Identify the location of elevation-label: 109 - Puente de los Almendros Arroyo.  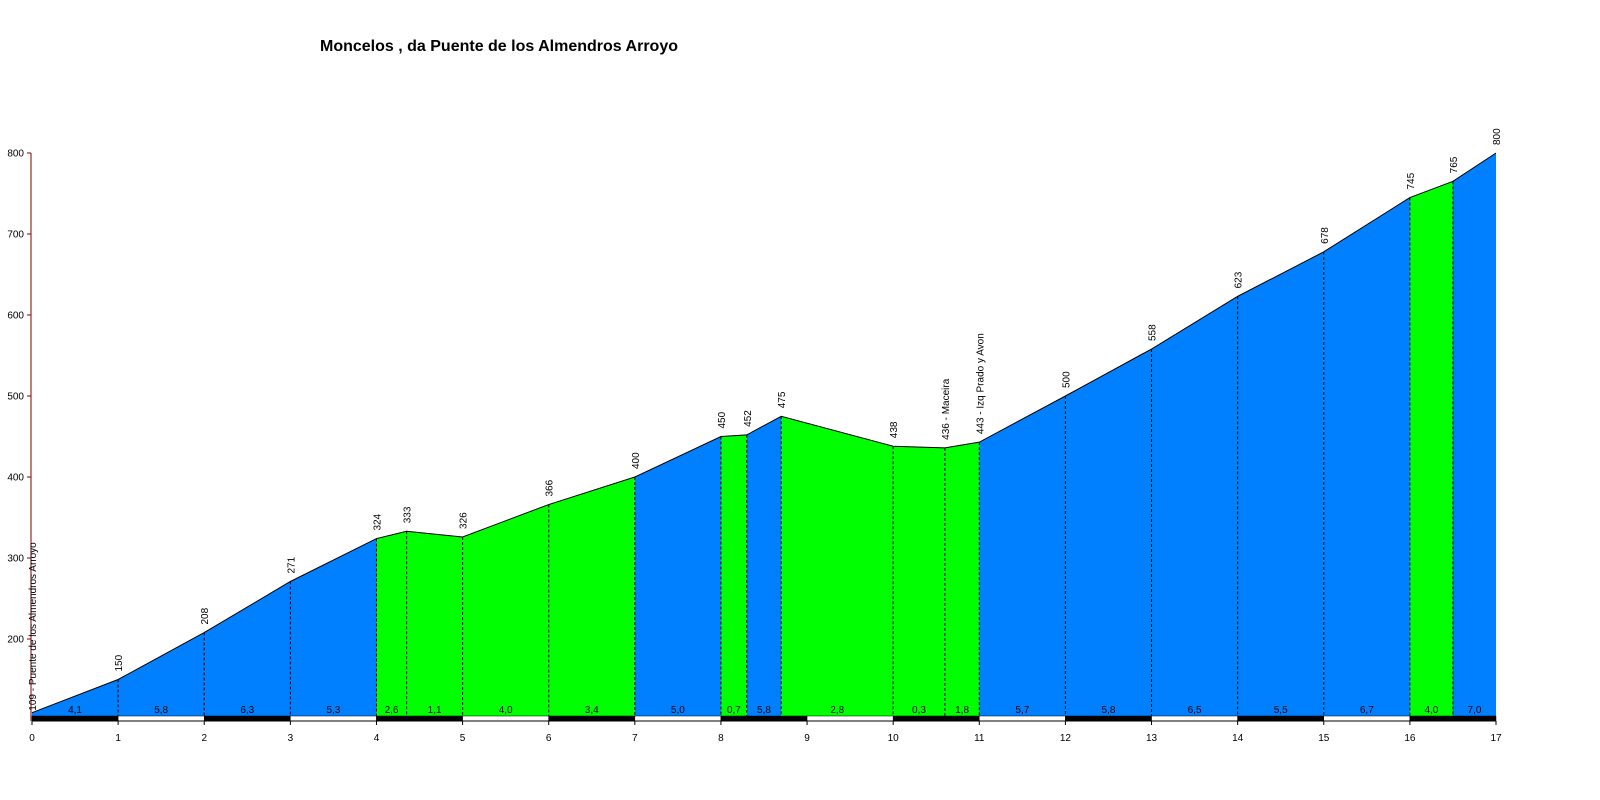
(33, 626).